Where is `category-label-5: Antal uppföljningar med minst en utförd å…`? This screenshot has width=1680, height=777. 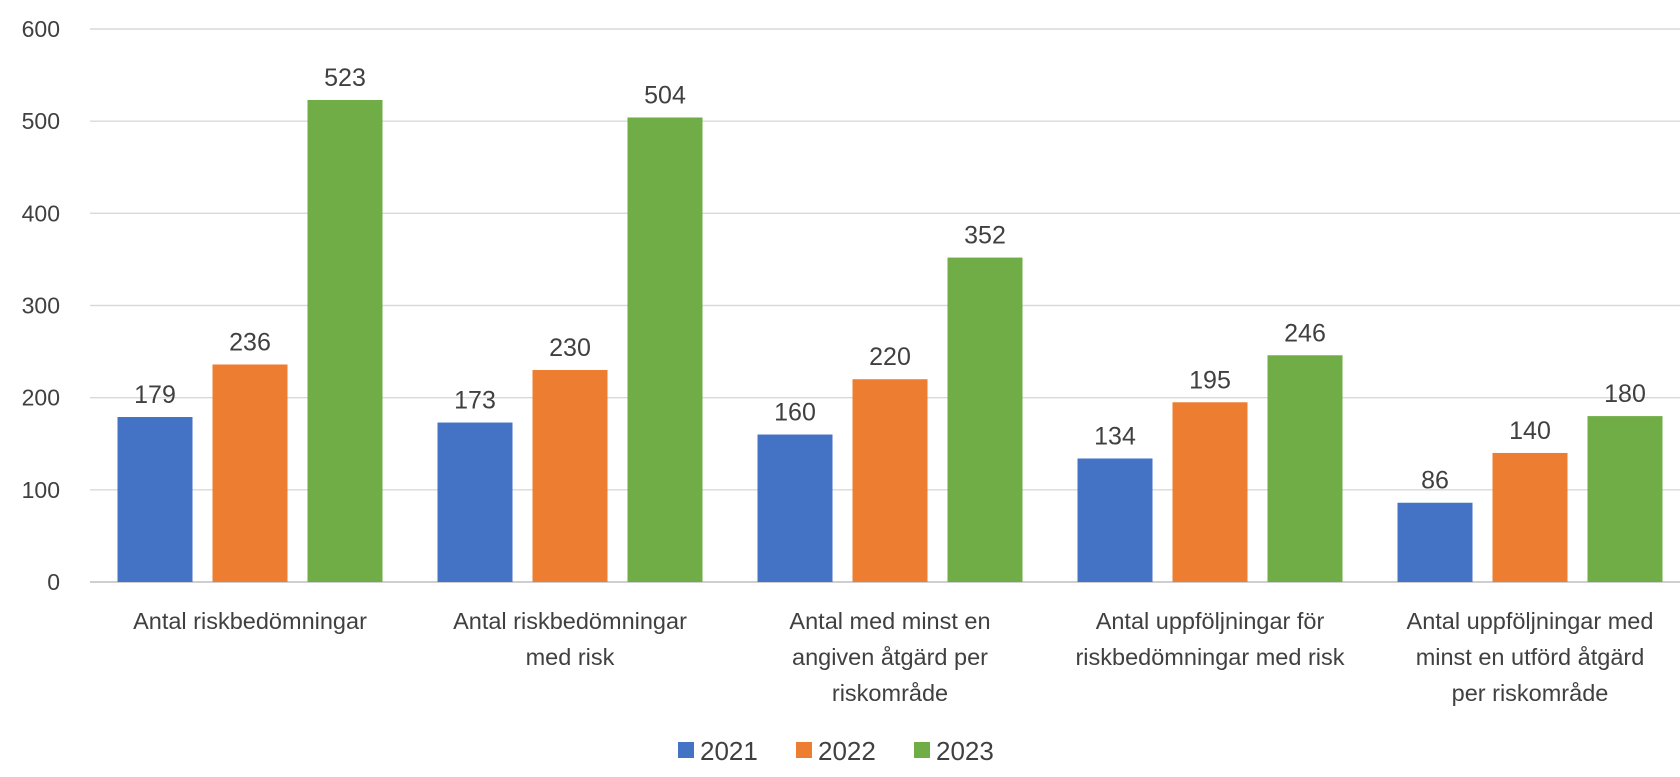
category-label-5: Antal uppföljningar med minst en utförd å… is located at coordinates (1530, 657).